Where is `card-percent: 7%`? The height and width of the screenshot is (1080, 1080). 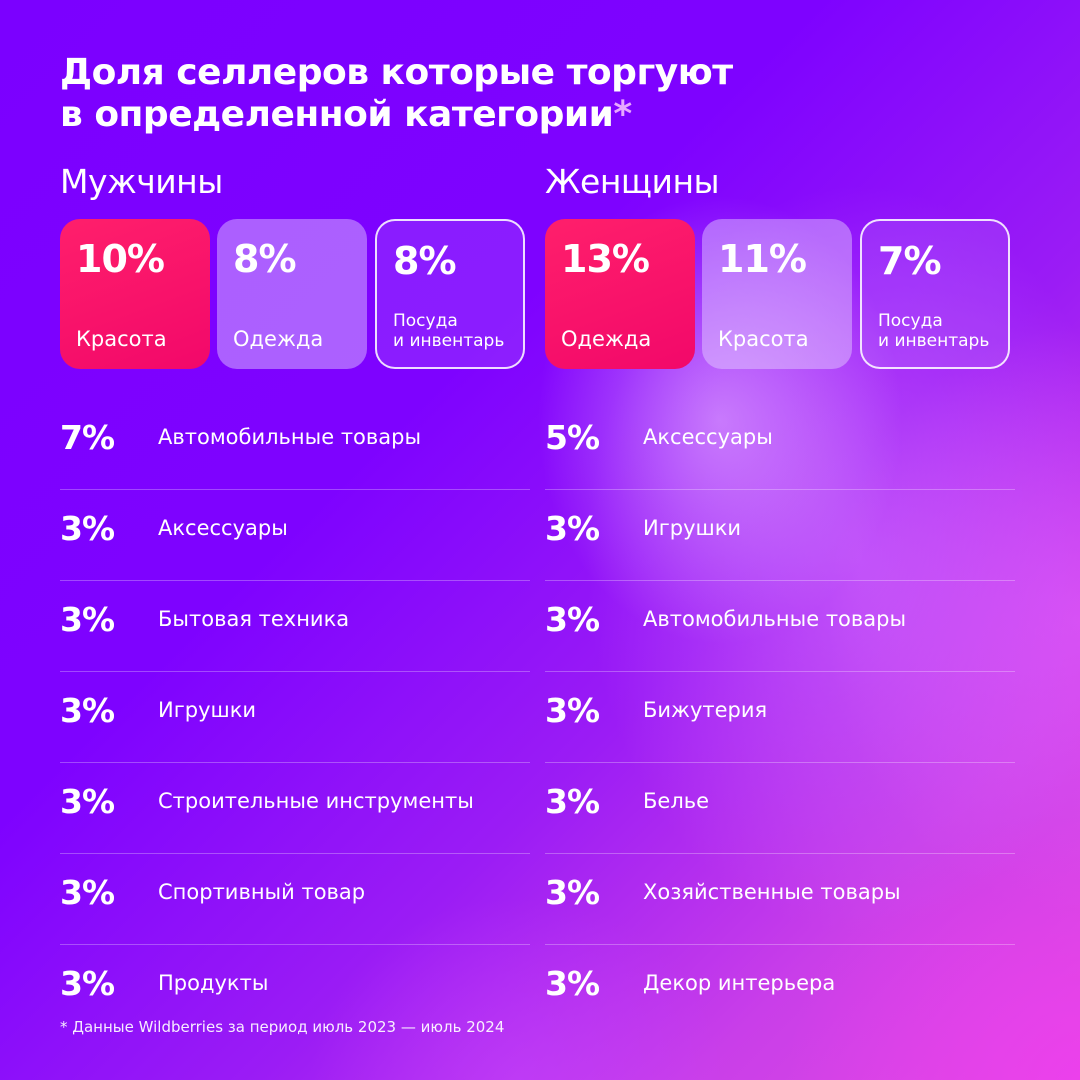 card-percent: 7% is located at coordinates (910, 261).